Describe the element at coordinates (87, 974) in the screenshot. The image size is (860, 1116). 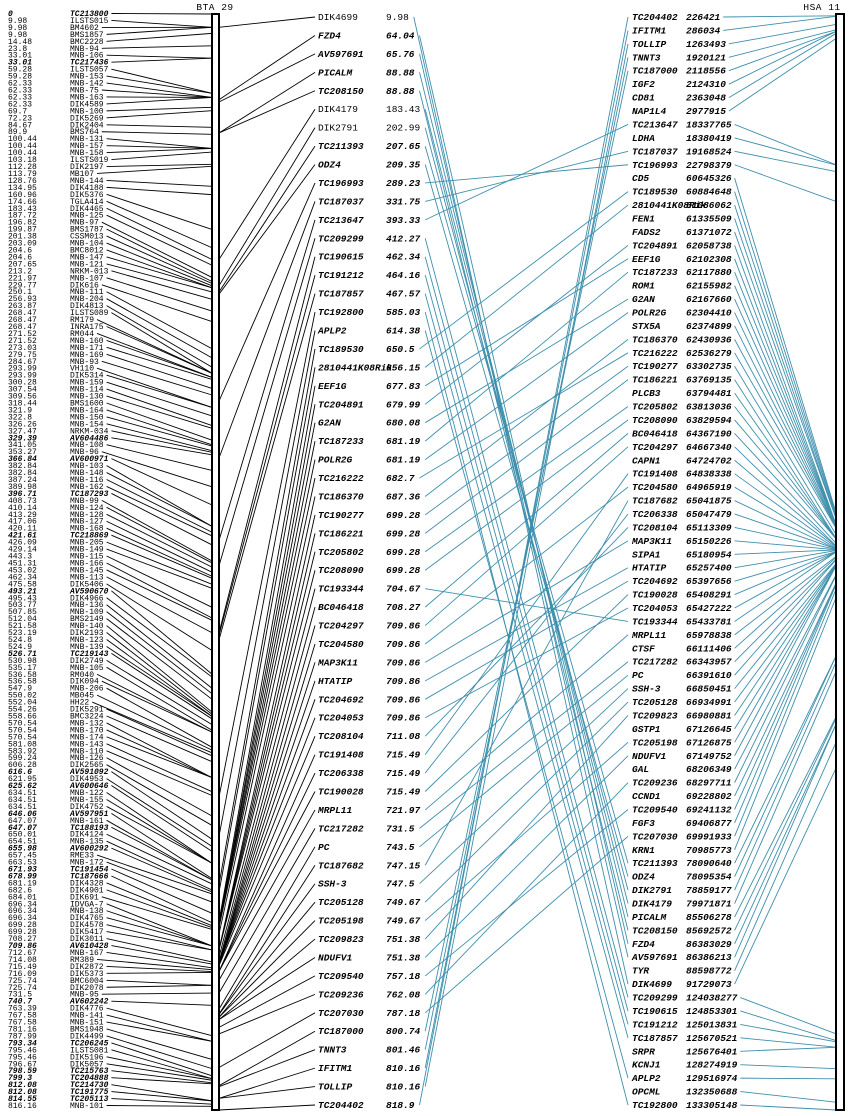
I see `marker-name: DIK5373` at that location.